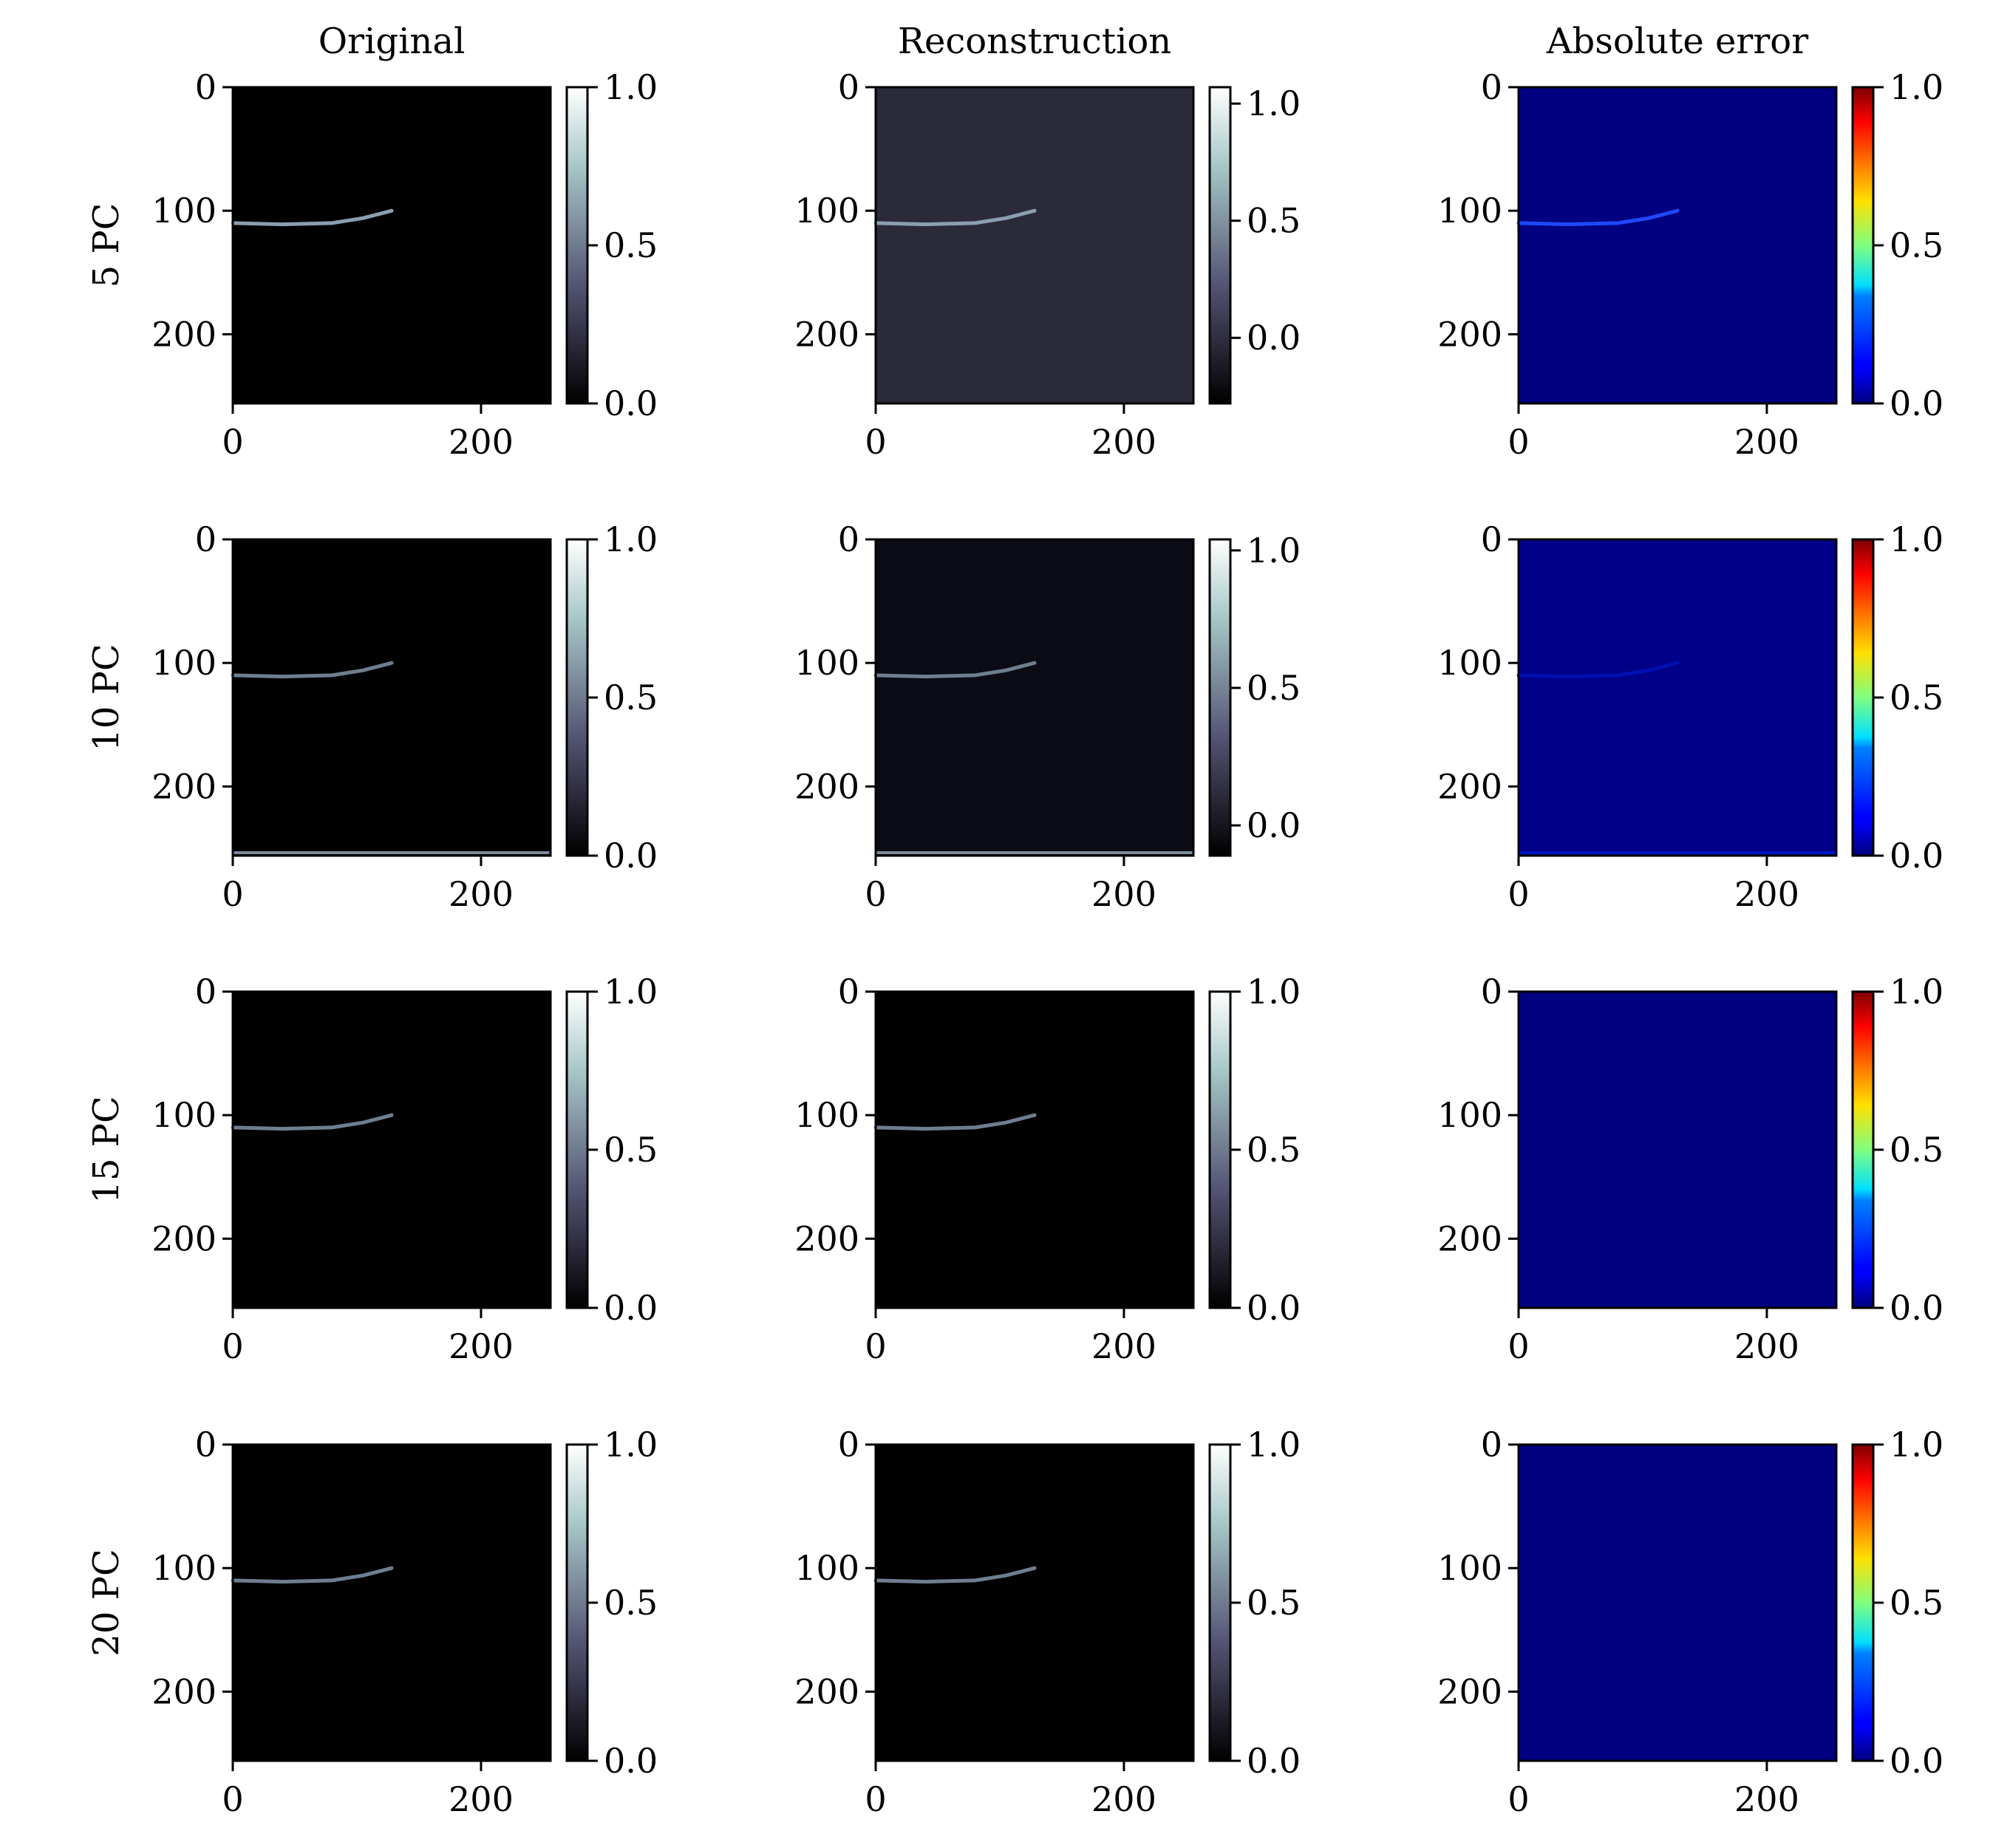  Describe the element at coordinates (107, 1602) in the screenshot. I see `row-label-3: 20 PC` at that location.